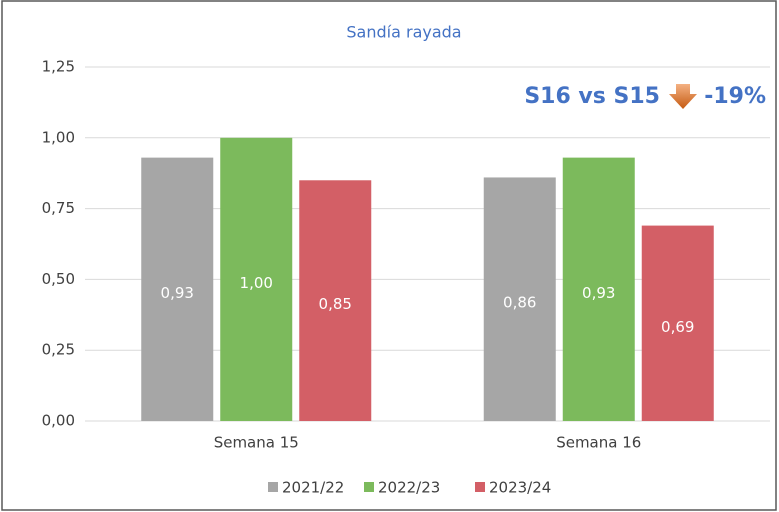 The height and width of the screenshot is (512, 779). I want to click on down-arrow-icon, so click(683, 96).